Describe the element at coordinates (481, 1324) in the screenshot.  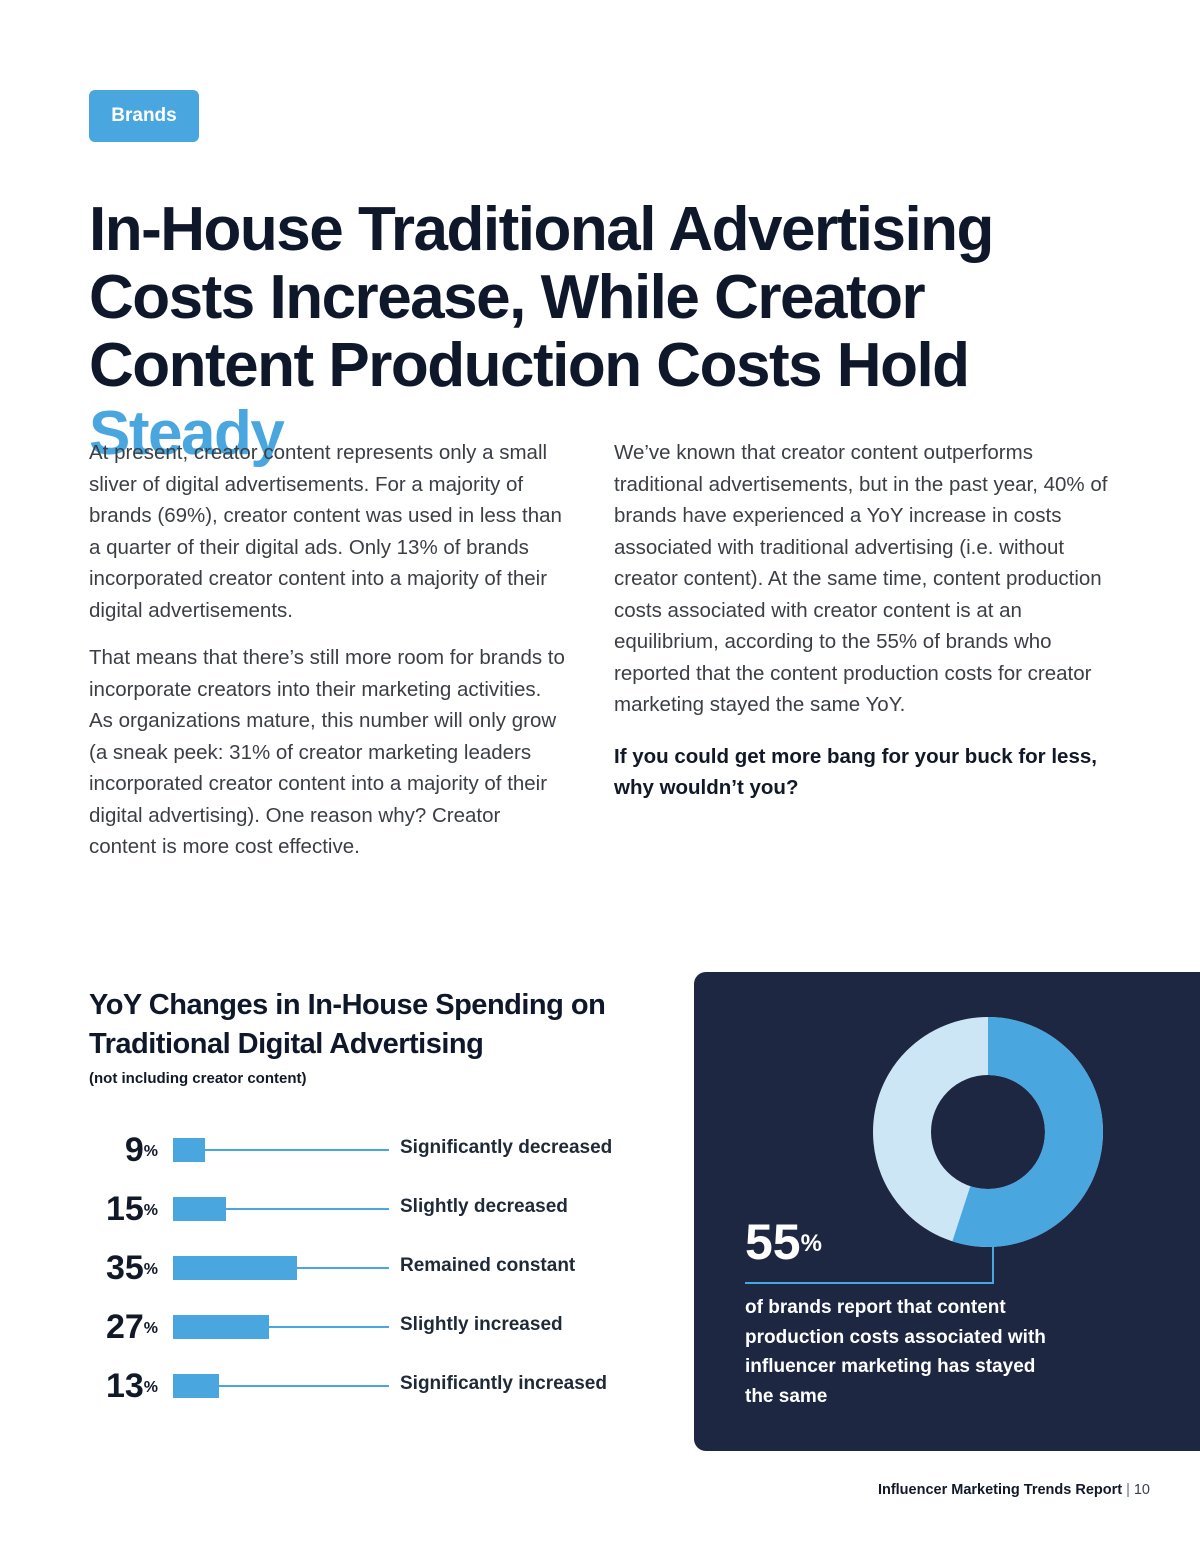
I see `bar-category-label: Slightly increased` at that location.